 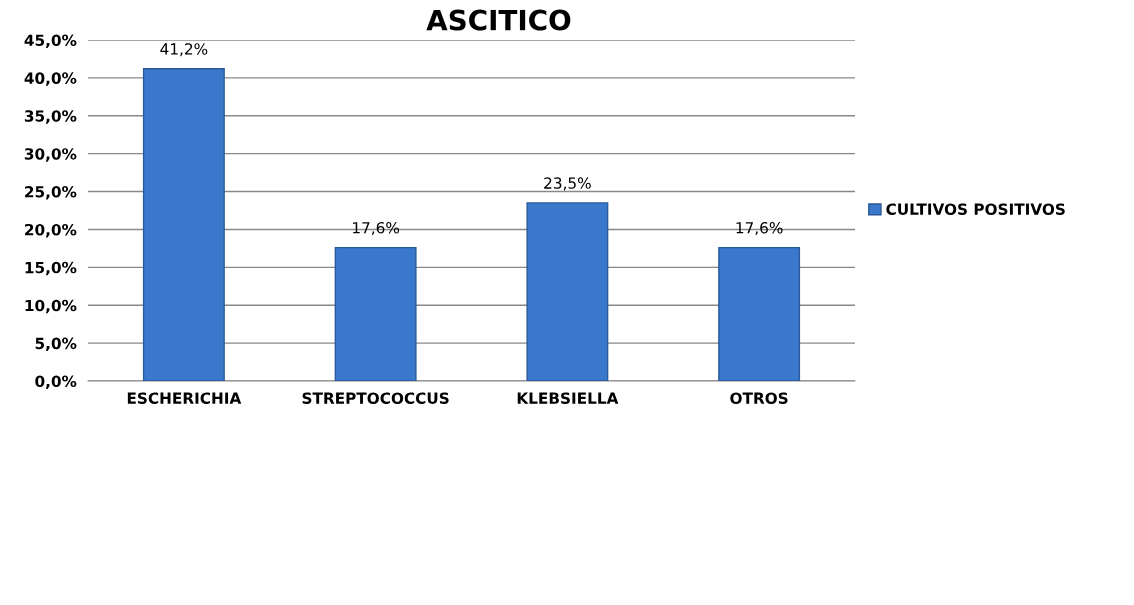 What do you see at coordinates (184, 50) in the screenshot?
I see `data-label: 41,2%` at bounding box center [184, 50].